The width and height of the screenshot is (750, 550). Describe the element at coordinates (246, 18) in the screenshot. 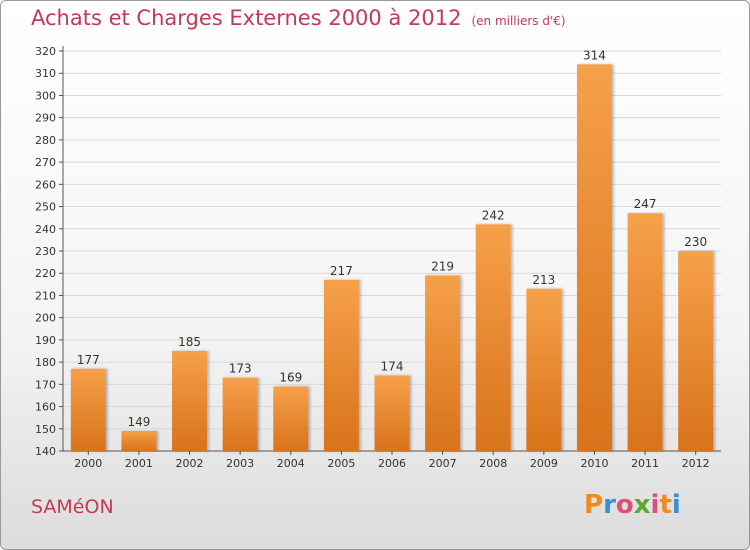

I see `chart-title-text: Achats et Charges Externes 2000 à 2012` at that location.